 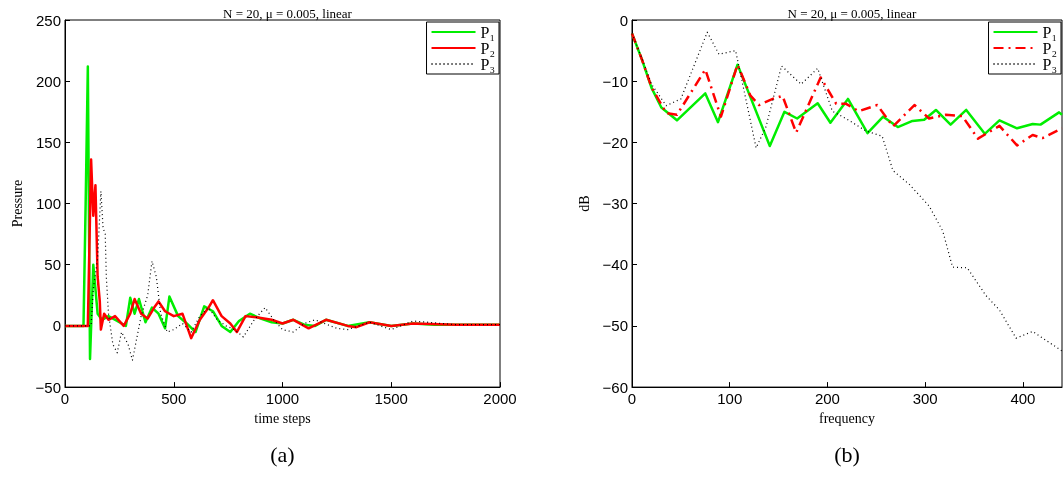 I want to click on y-tick-label: −20, so click(x=615, y=142).